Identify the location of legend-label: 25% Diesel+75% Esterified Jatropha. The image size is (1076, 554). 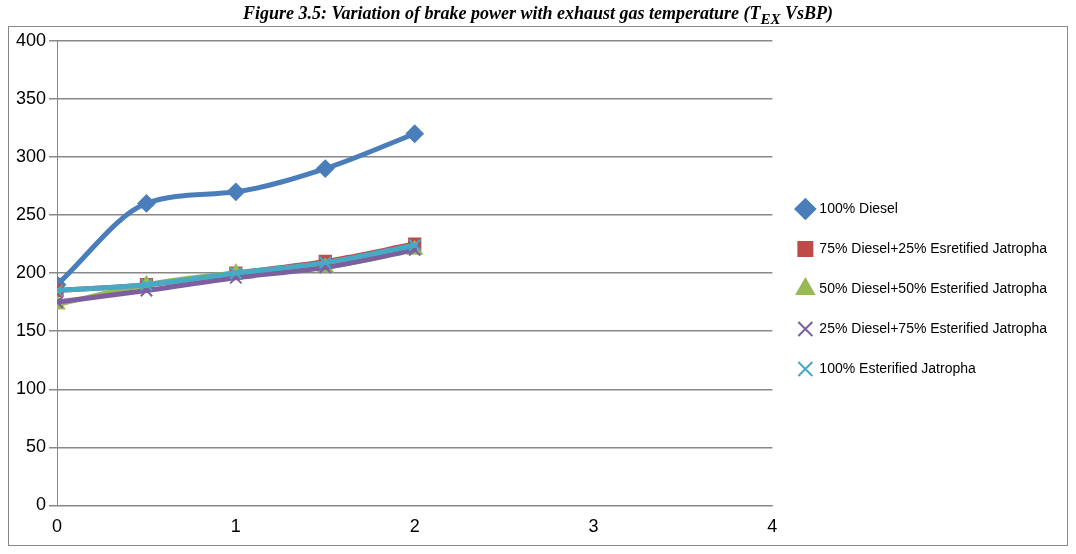
(933, 327).